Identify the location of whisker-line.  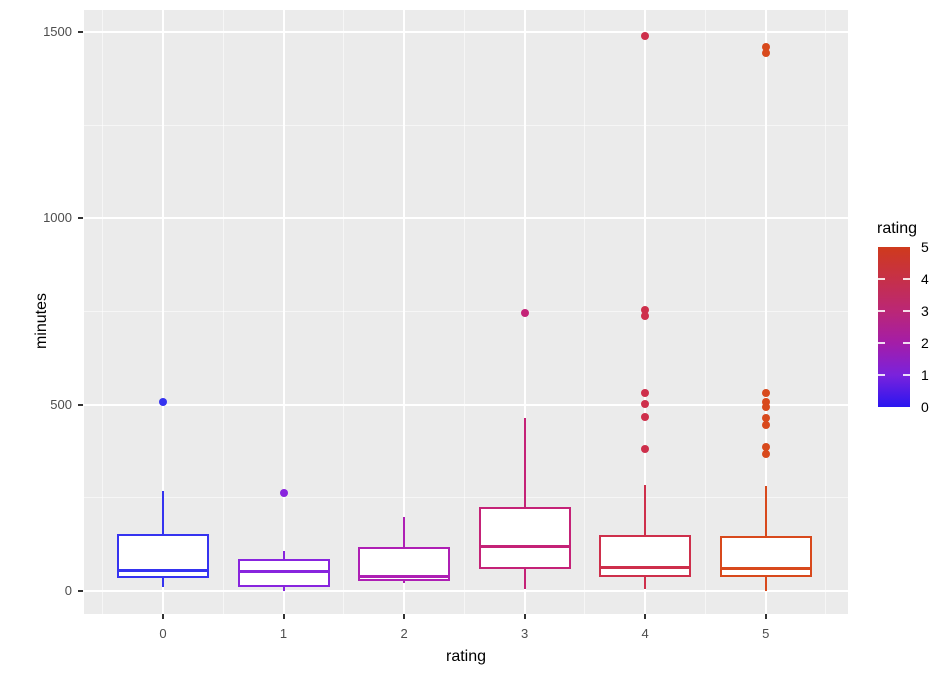
(524, 503).